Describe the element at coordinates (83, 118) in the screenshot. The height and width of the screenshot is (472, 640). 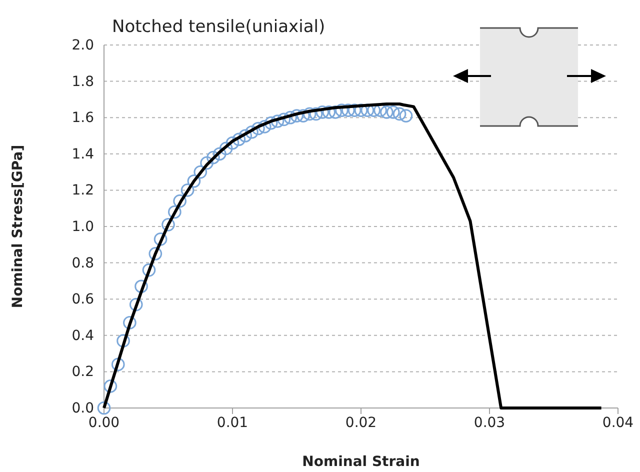
I see `y-tick-label: 1.6` at that location.